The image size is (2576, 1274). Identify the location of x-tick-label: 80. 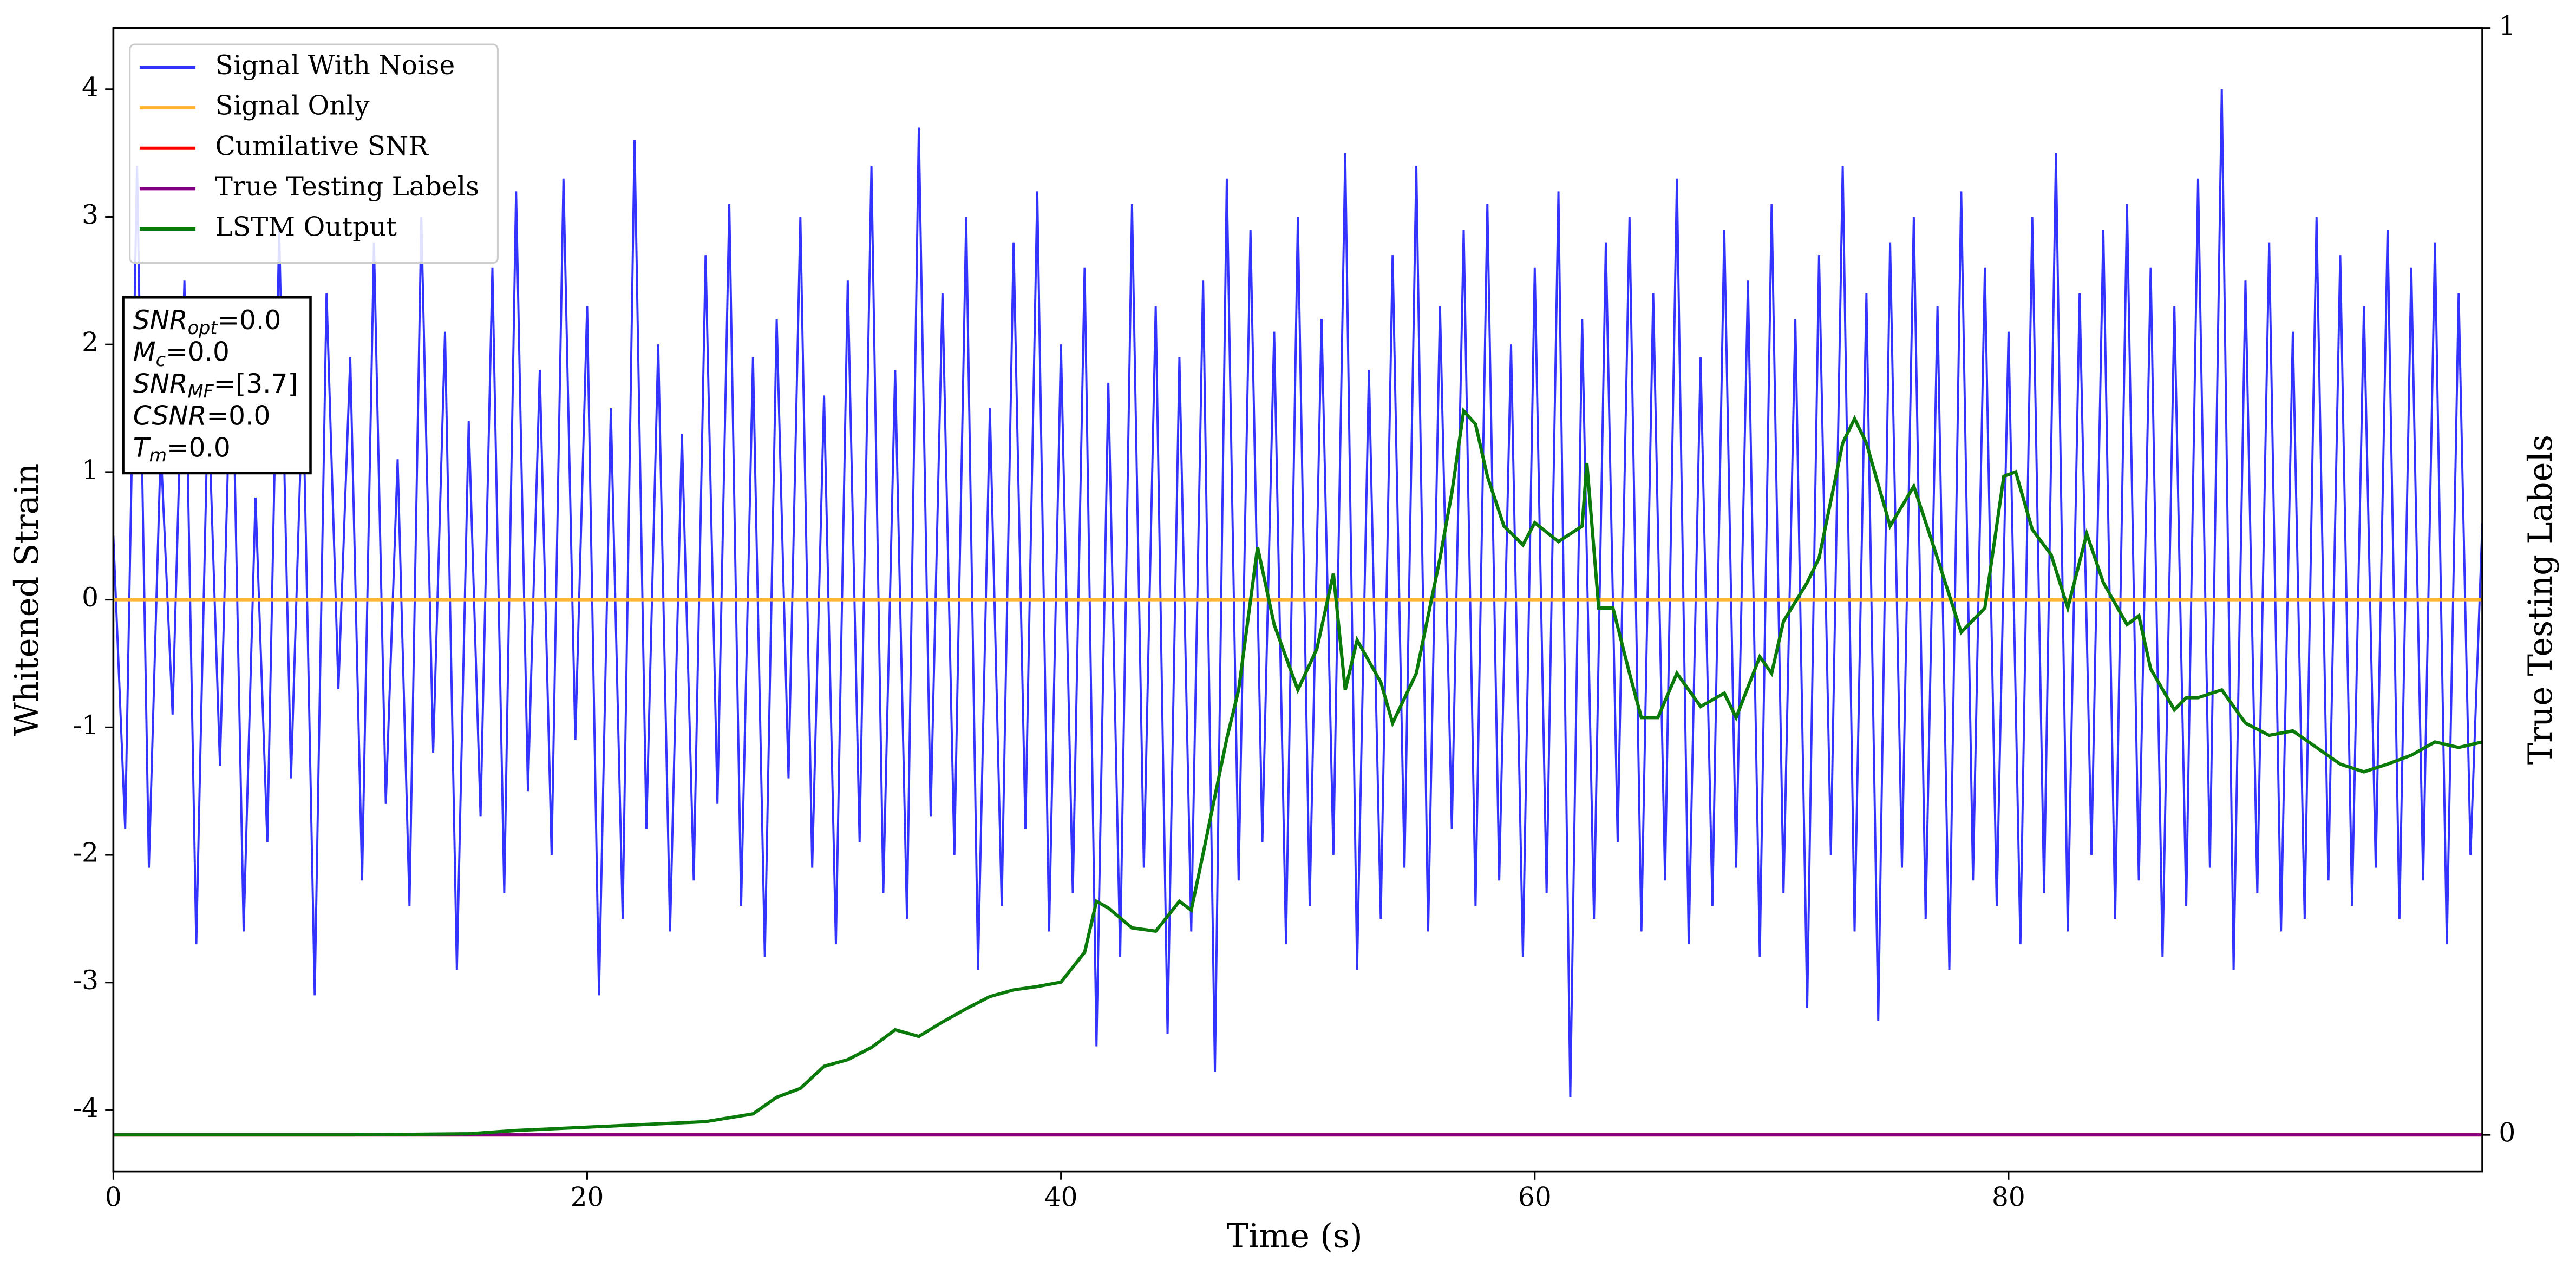
(2009, 1197).